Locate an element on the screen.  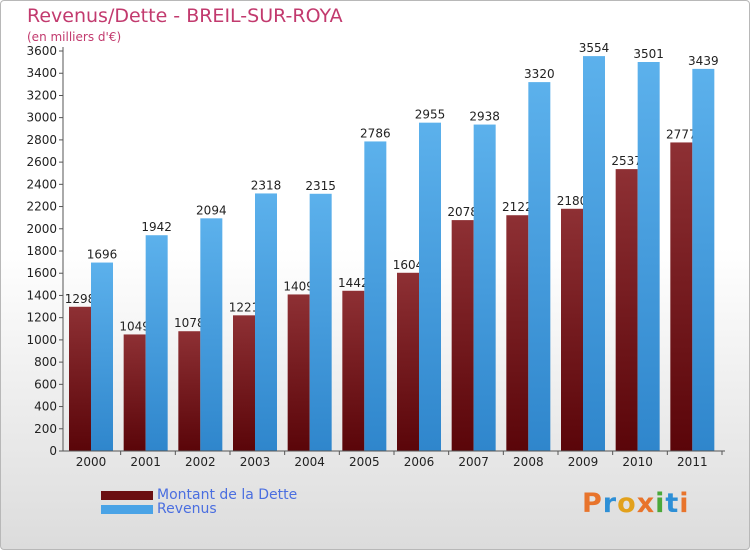
data-label-revenus: 1942 is located at coordinates (156, 227).